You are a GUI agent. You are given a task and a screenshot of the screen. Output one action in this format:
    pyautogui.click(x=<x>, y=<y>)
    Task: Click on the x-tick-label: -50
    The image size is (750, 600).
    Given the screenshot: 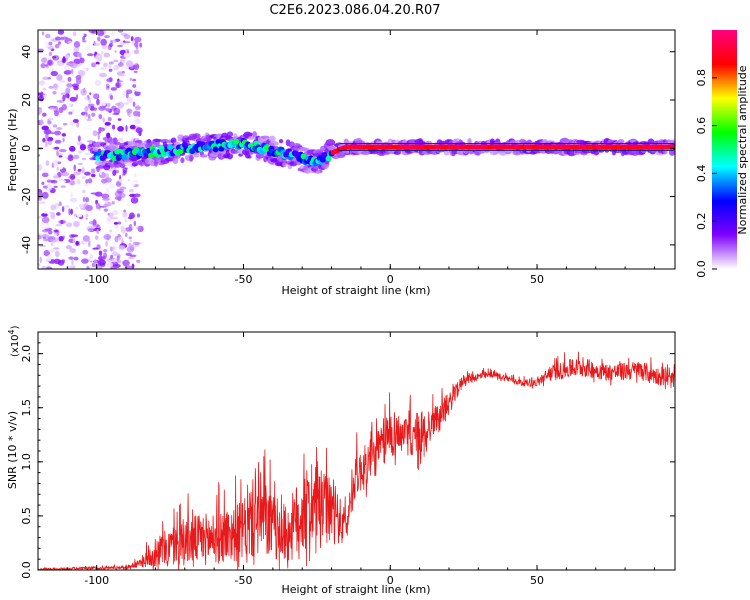 What is the action you would take?
    pyautogui.click(x=243, y=580)
    